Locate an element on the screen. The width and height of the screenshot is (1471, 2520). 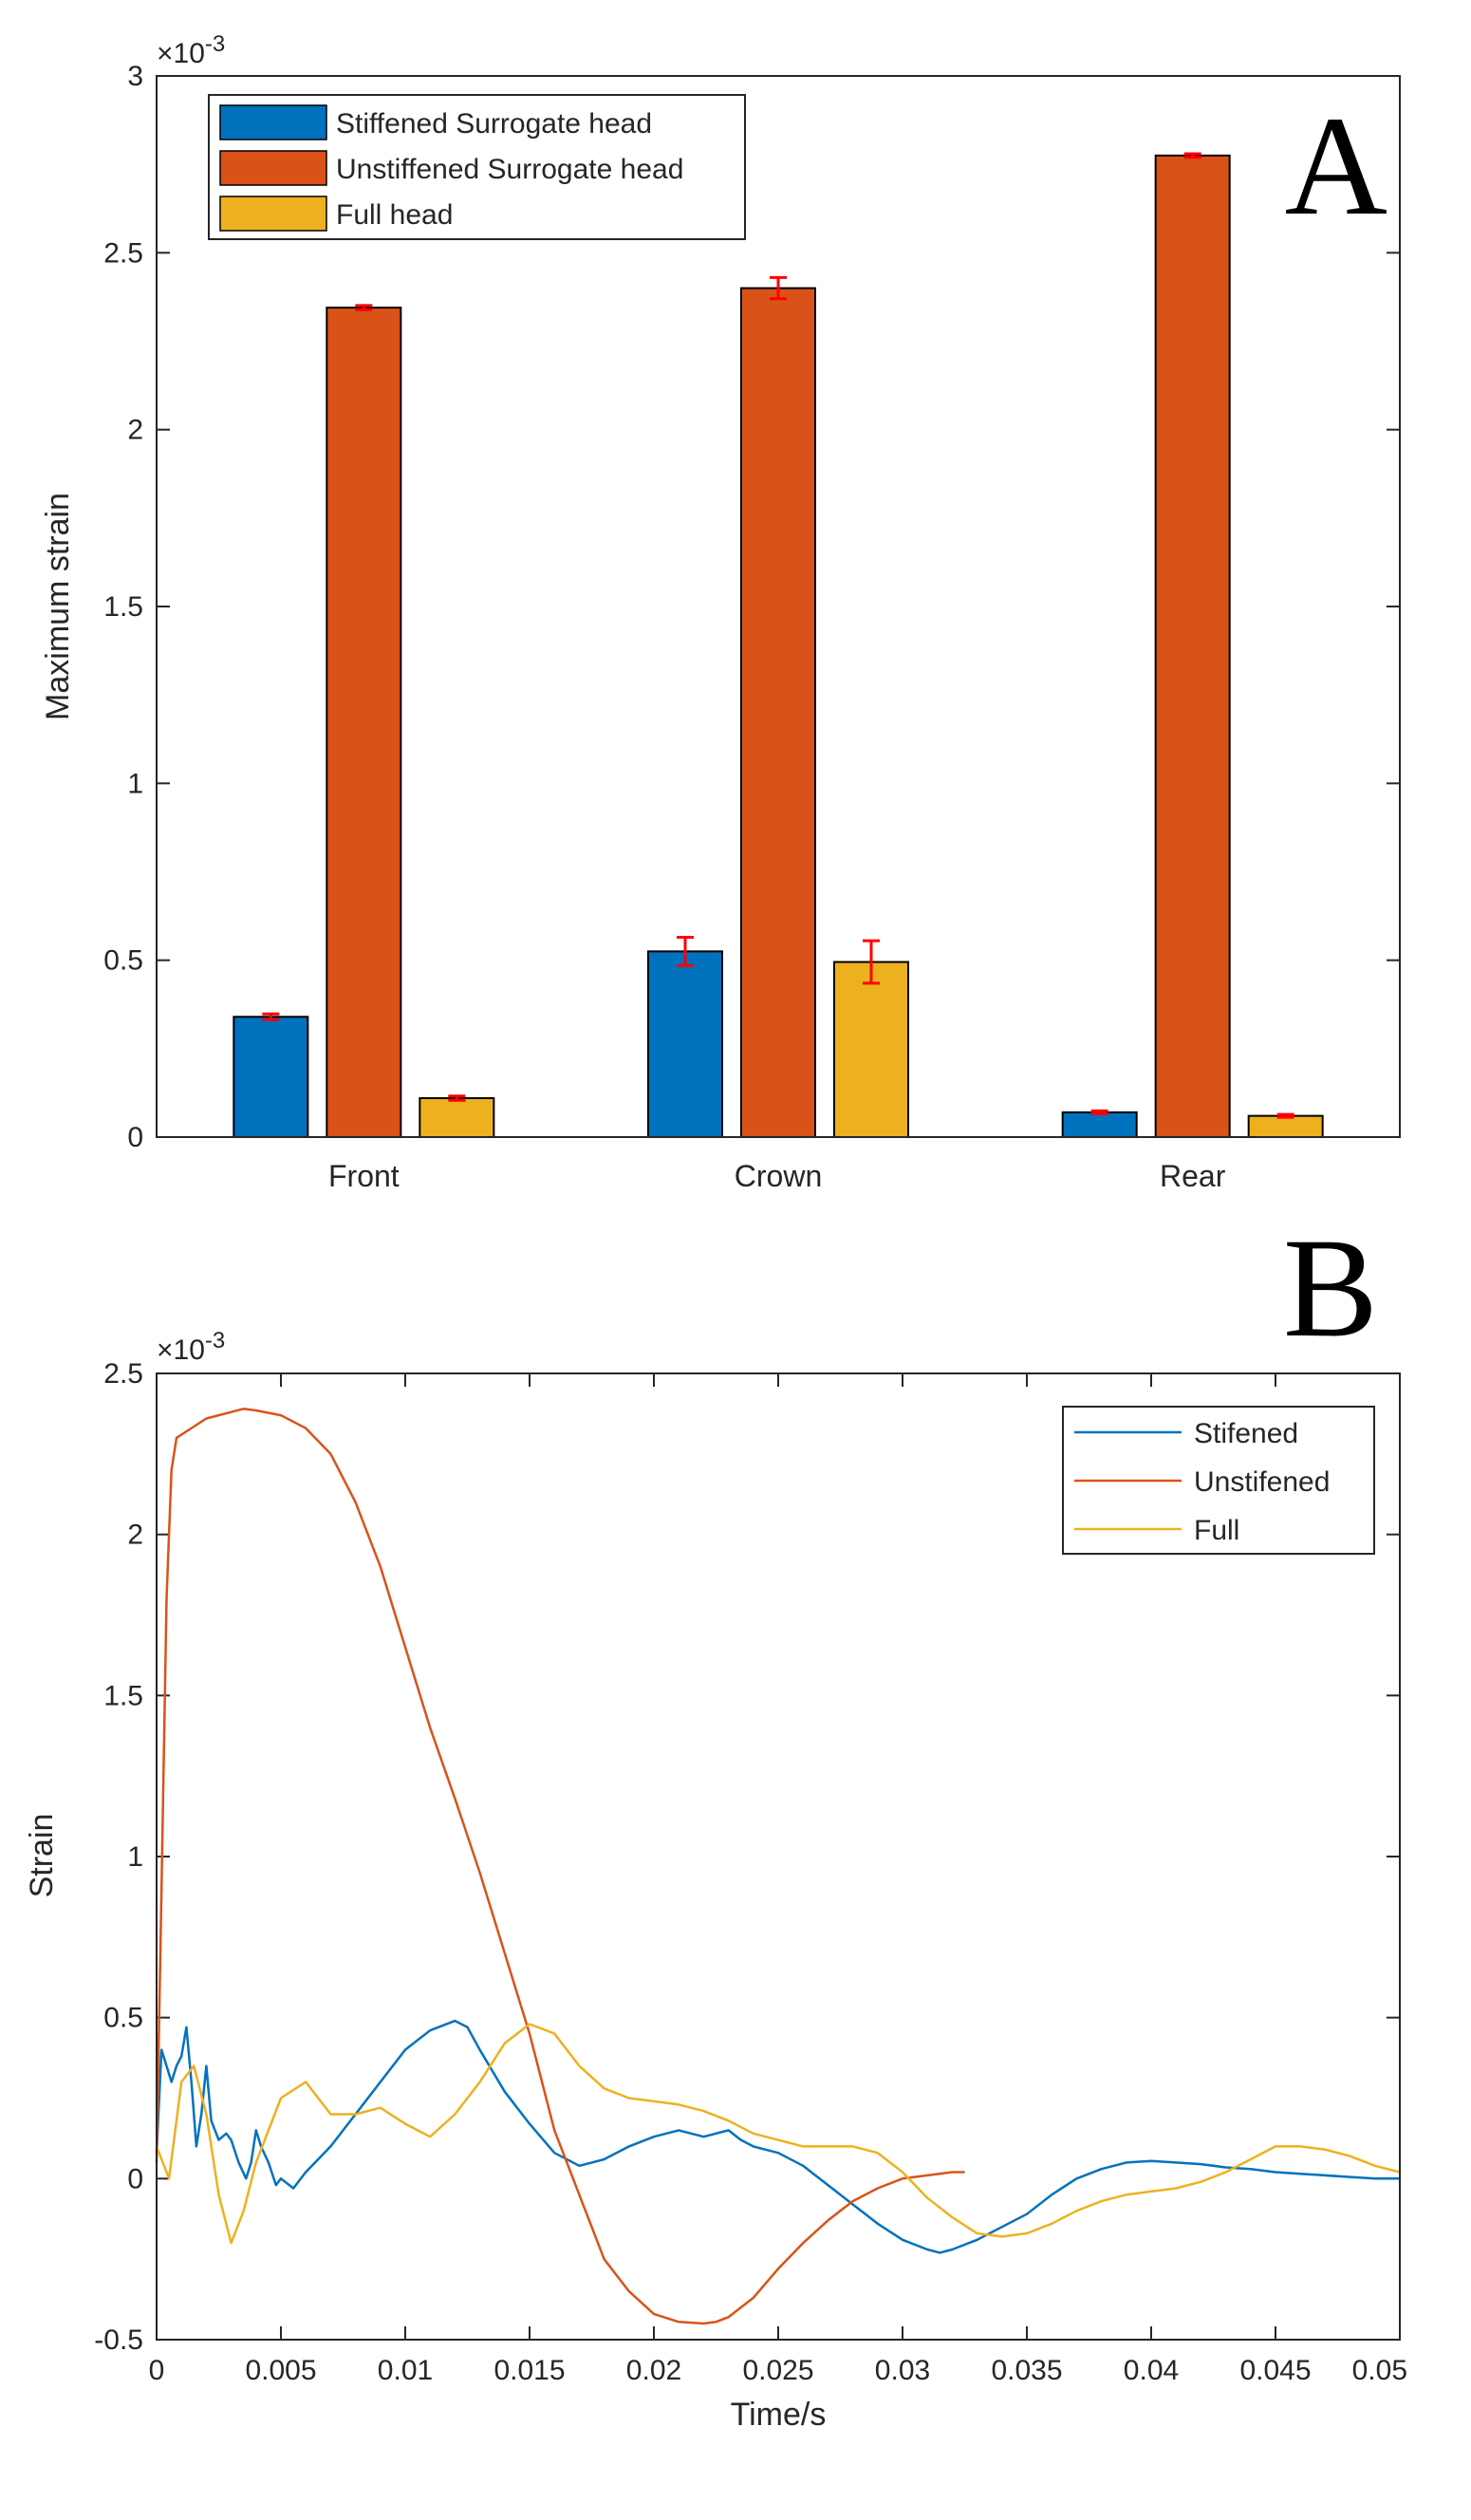
x-tick-label: 0 is located at coordinates (157, 2370).